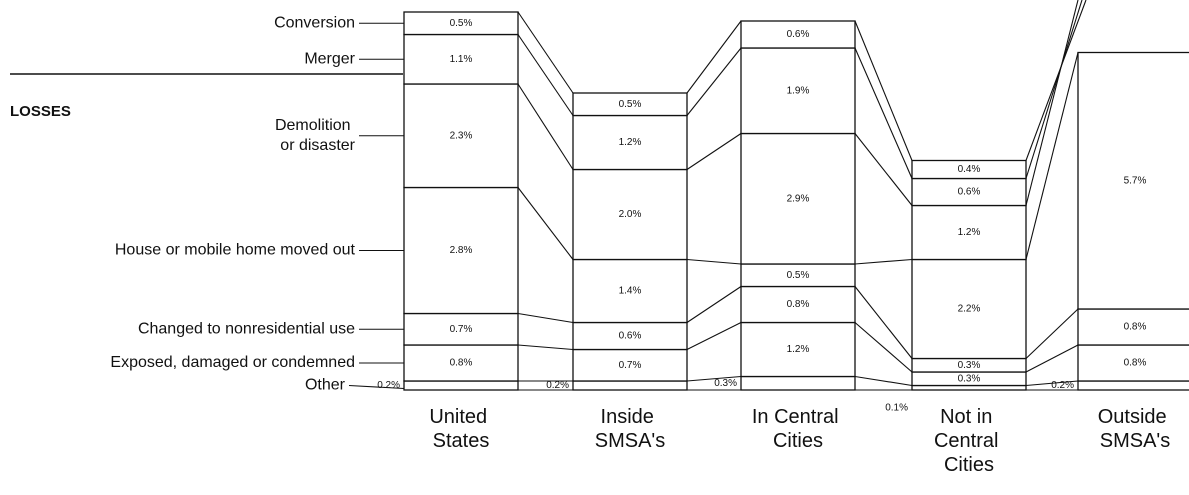  I want to click on legend-label: Other, so click(325, 385).